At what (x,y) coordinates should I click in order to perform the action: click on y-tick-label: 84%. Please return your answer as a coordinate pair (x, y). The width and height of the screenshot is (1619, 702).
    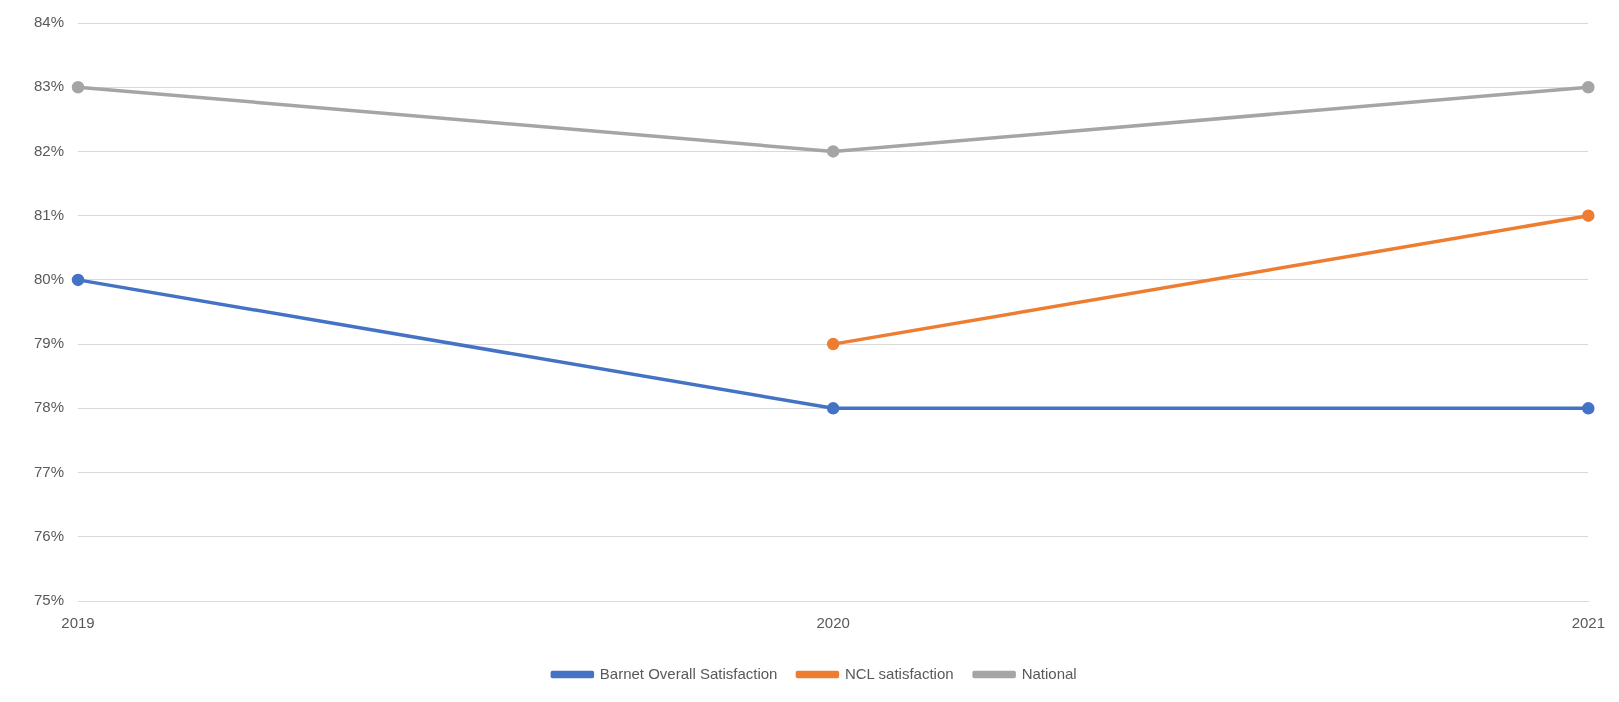
    Looking at the image, I should click on (49, 22).